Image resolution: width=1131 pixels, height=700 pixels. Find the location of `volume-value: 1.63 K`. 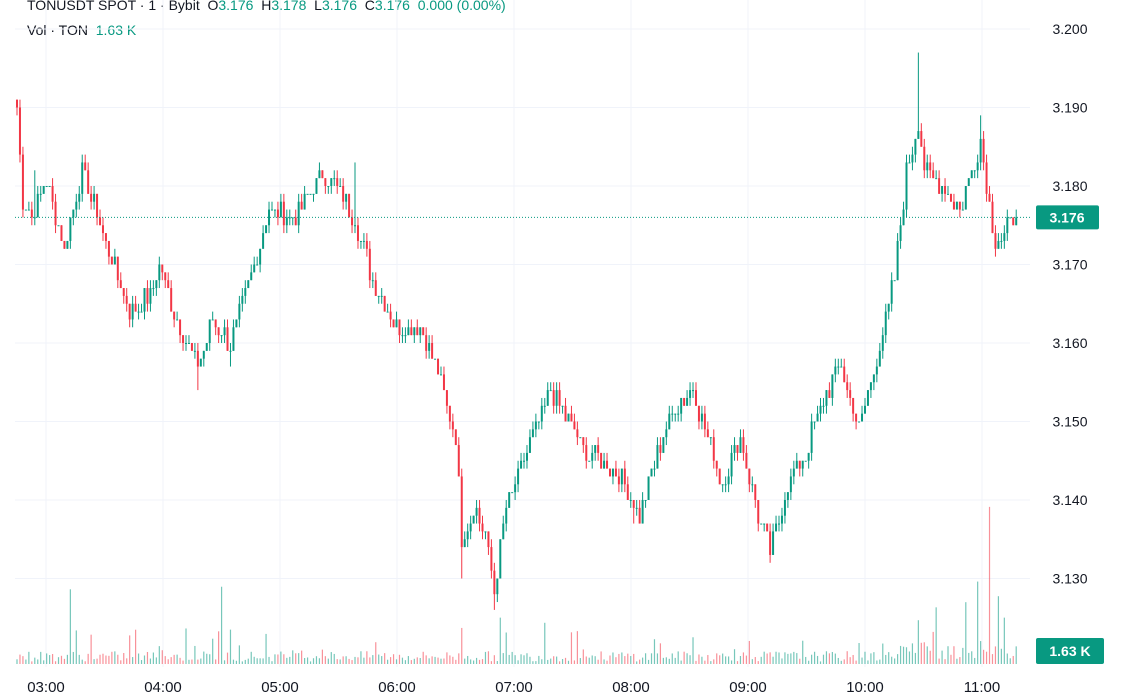

volume-value: 1.63 K is located at coordinates (116, 30).